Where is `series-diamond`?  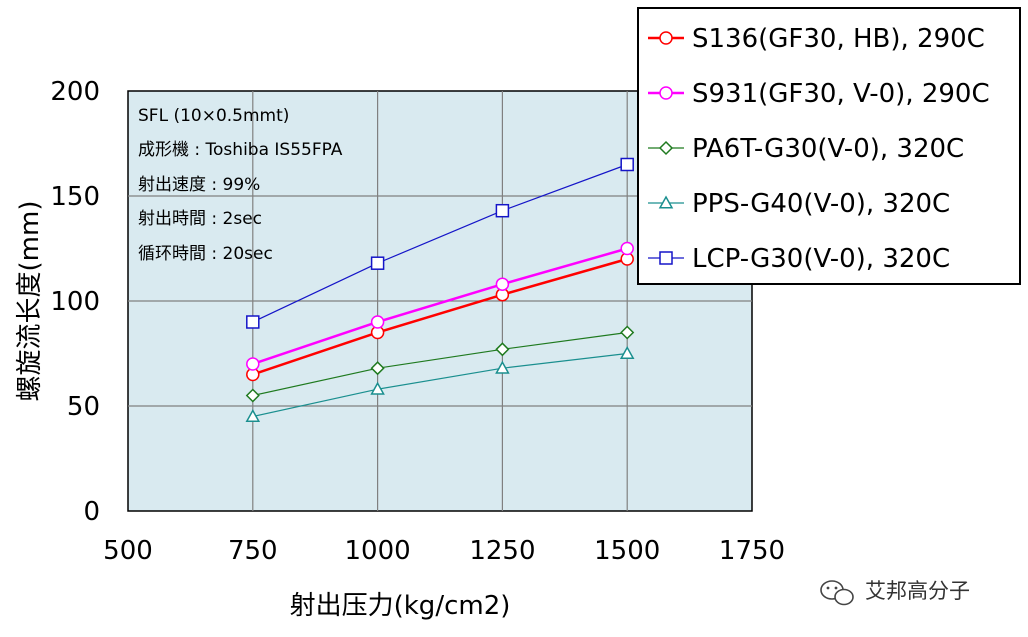 series-diamond is located at coordinates (440, 364).